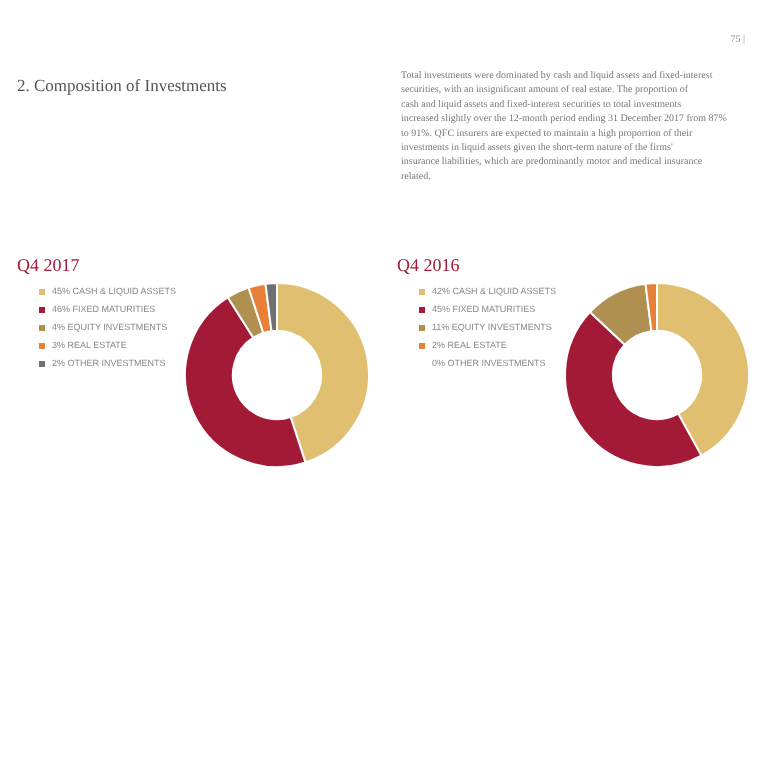 Image resolution: width=760 pixels, height=760 pixels. I want to click on chart-title: Q4 2017, so click(49, 265).